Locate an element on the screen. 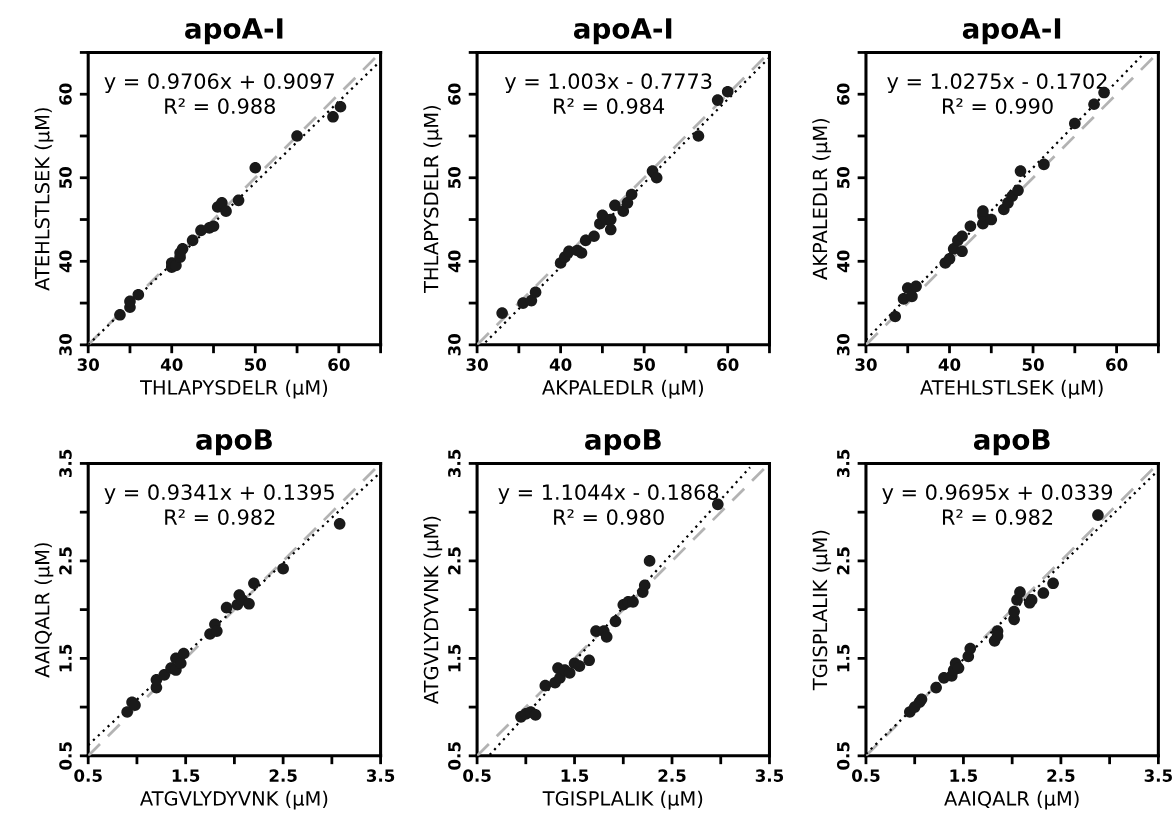 The image size is (1176, 829). annotation: y = 1.0275x - 0.1702 R² = 0.990 is located at coordinates (997, 93).